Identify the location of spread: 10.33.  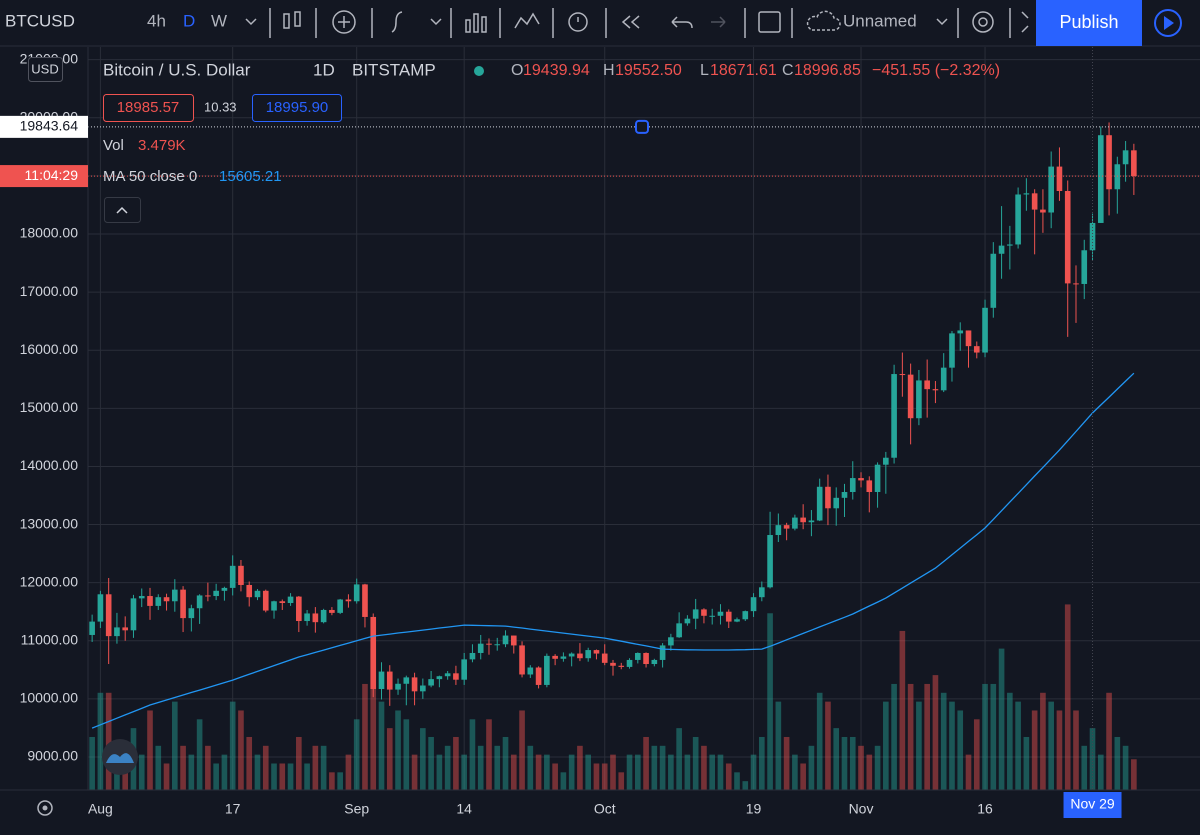
(220, 106).